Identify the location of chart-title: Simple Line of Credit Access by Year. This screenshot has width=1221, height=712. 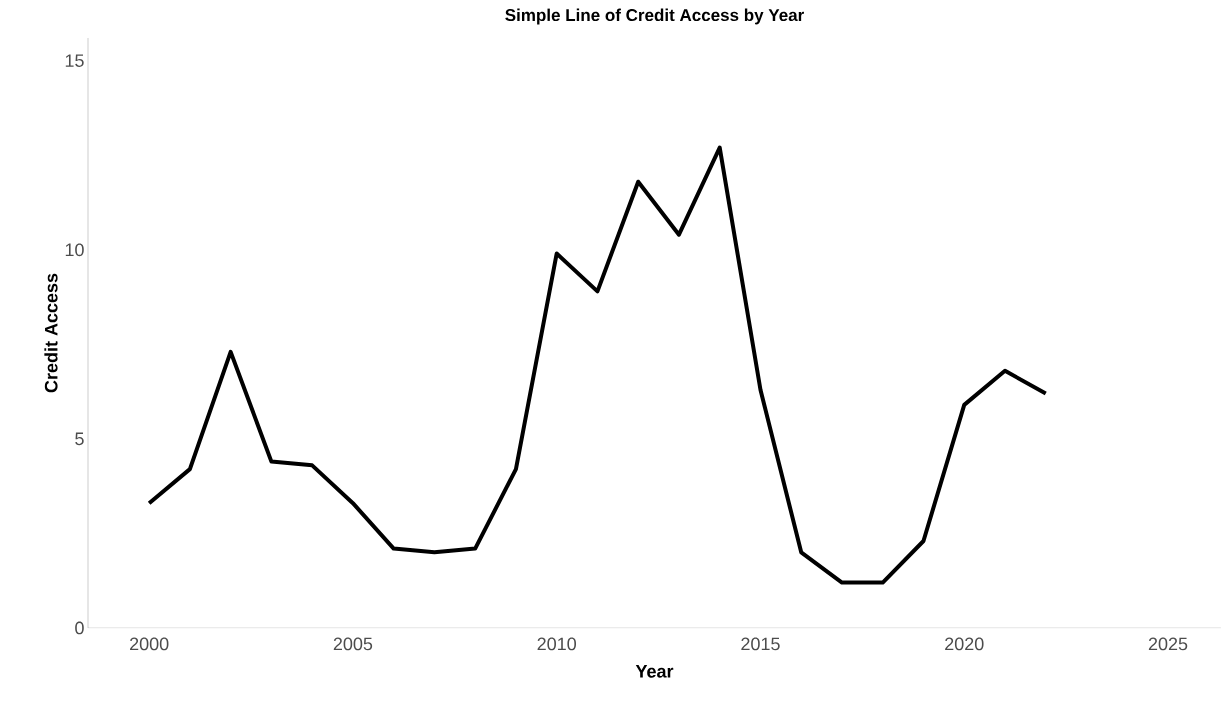
(654, 16).